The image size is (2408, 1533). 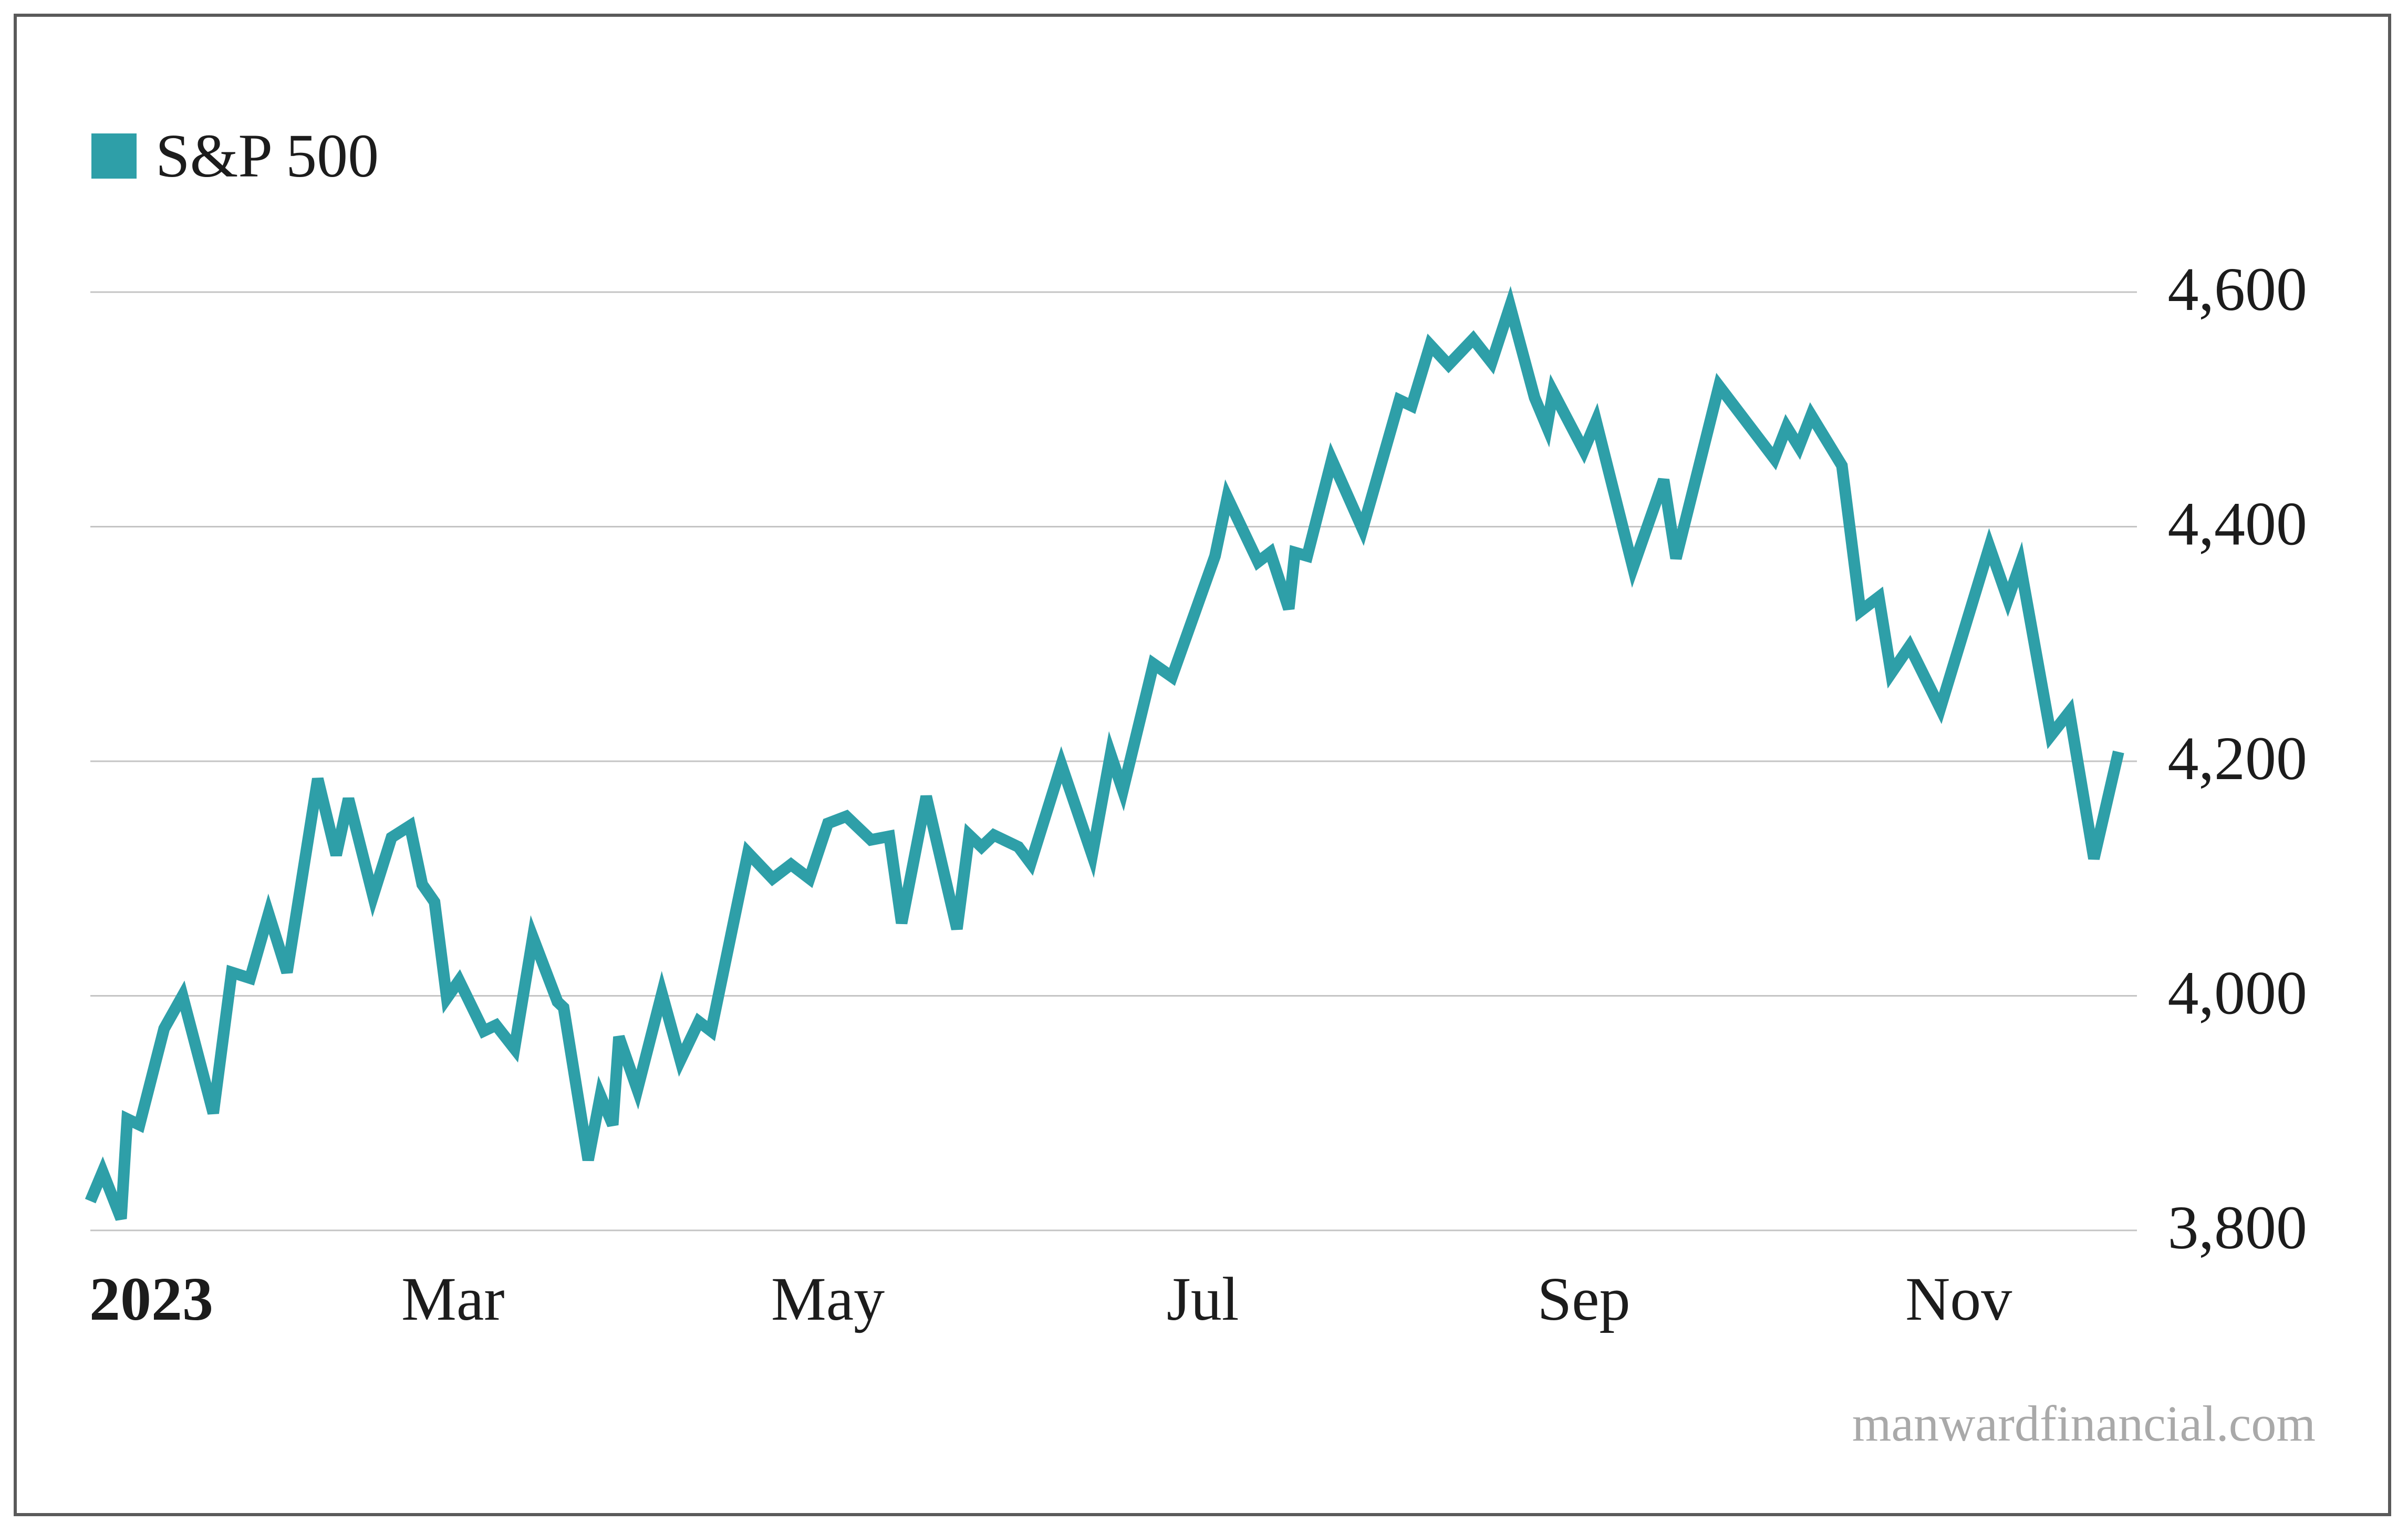 I want to click on x-tick-label: Sep, so click(x=1584, y=1299).